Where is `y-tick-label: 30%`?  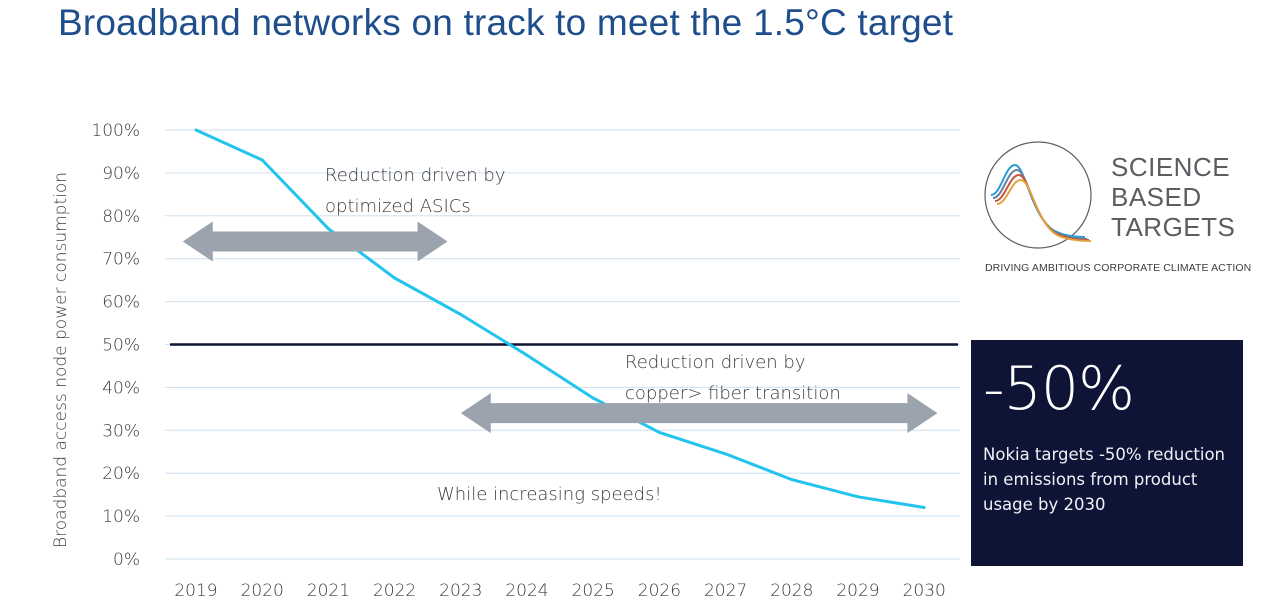 y-tick-label: 30% is located at coordinates (121, 431).